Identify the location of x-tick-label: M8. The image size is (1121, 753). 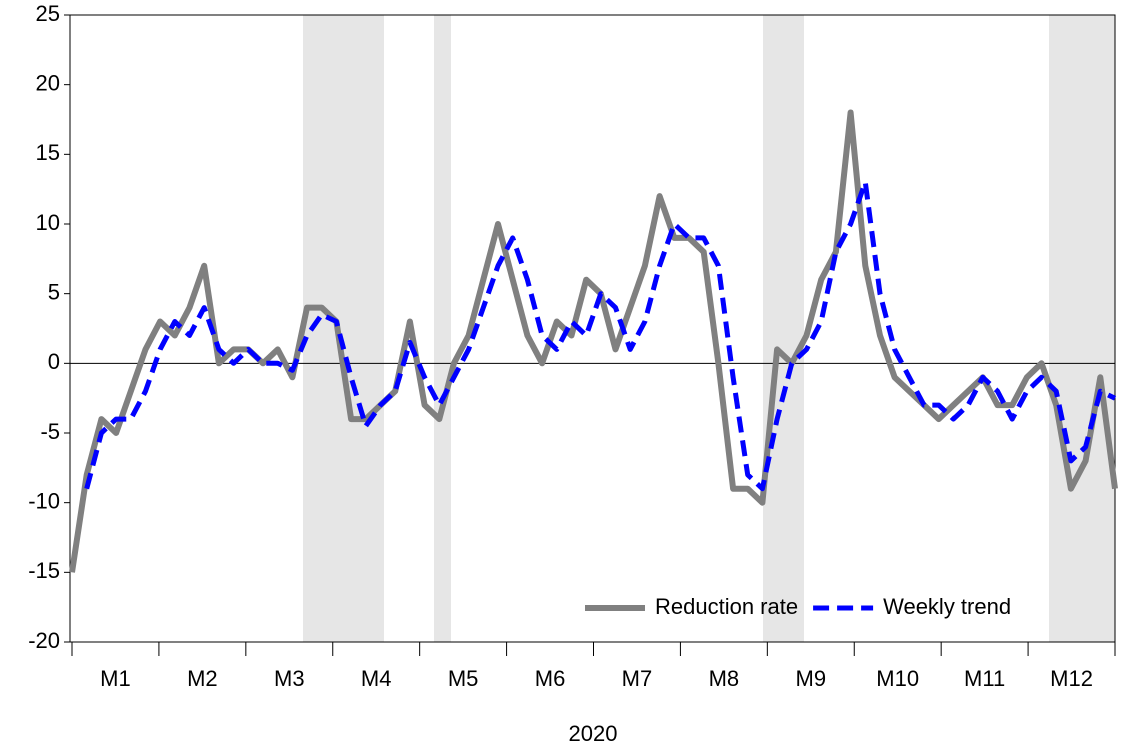
(724, 678).